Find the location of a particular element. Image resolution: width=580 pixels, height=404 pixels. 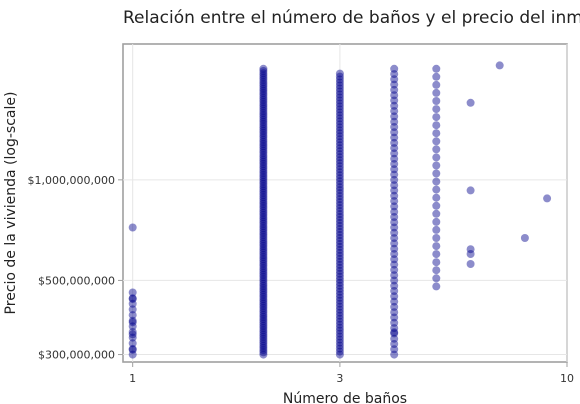

y-tick-label: $500,000,000 is located at coordinates (76, 280).